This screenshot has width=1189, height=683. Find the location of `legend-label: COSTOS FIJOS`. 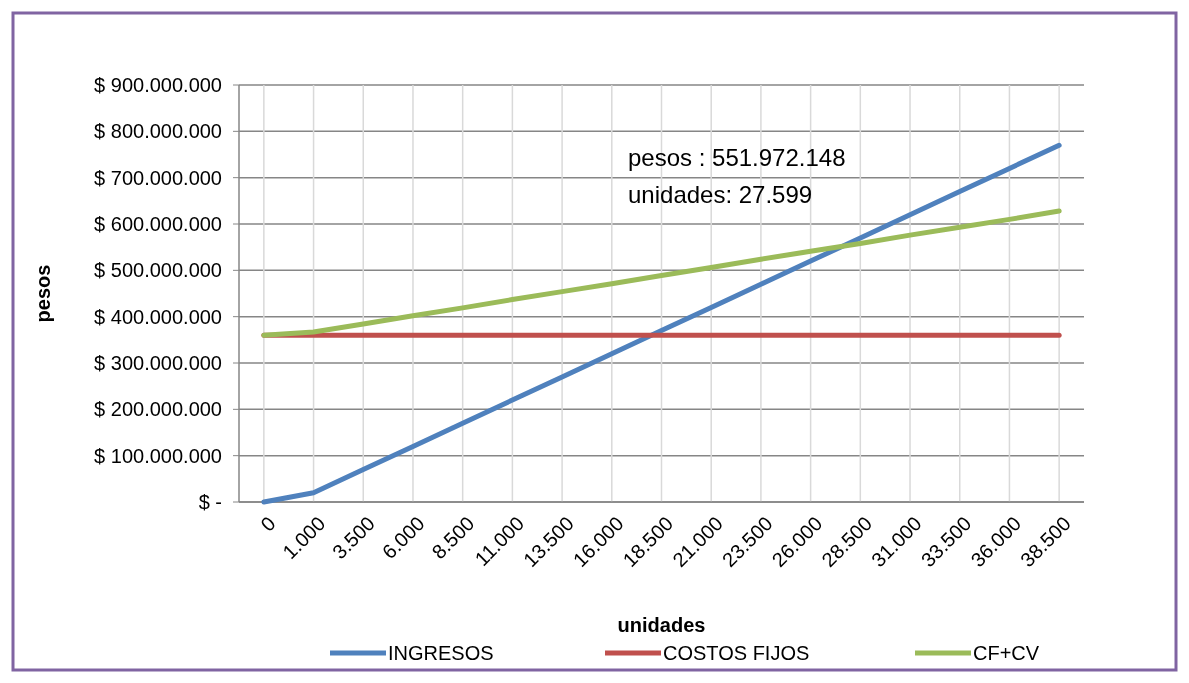

legend-label: COSTOS FIJOS is located at coordinates (736, 653).